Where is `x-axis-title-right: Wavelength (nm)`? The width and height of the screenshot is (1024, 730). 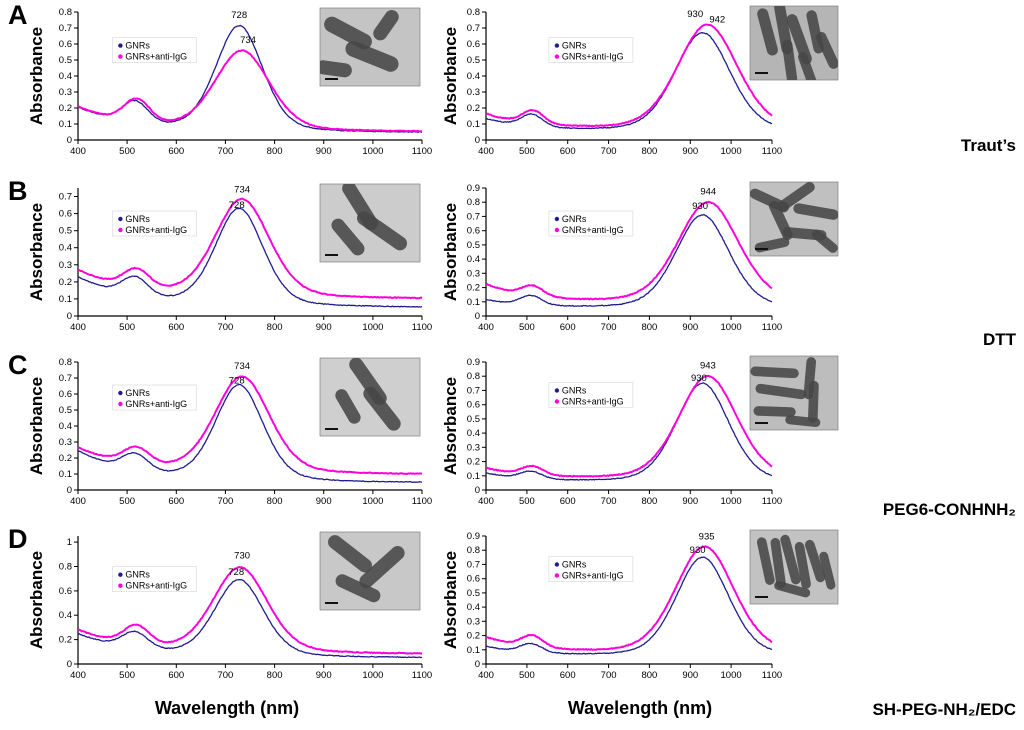
x-axis-title-right: Wavelength (nm) is located at coordinates (640, 708).